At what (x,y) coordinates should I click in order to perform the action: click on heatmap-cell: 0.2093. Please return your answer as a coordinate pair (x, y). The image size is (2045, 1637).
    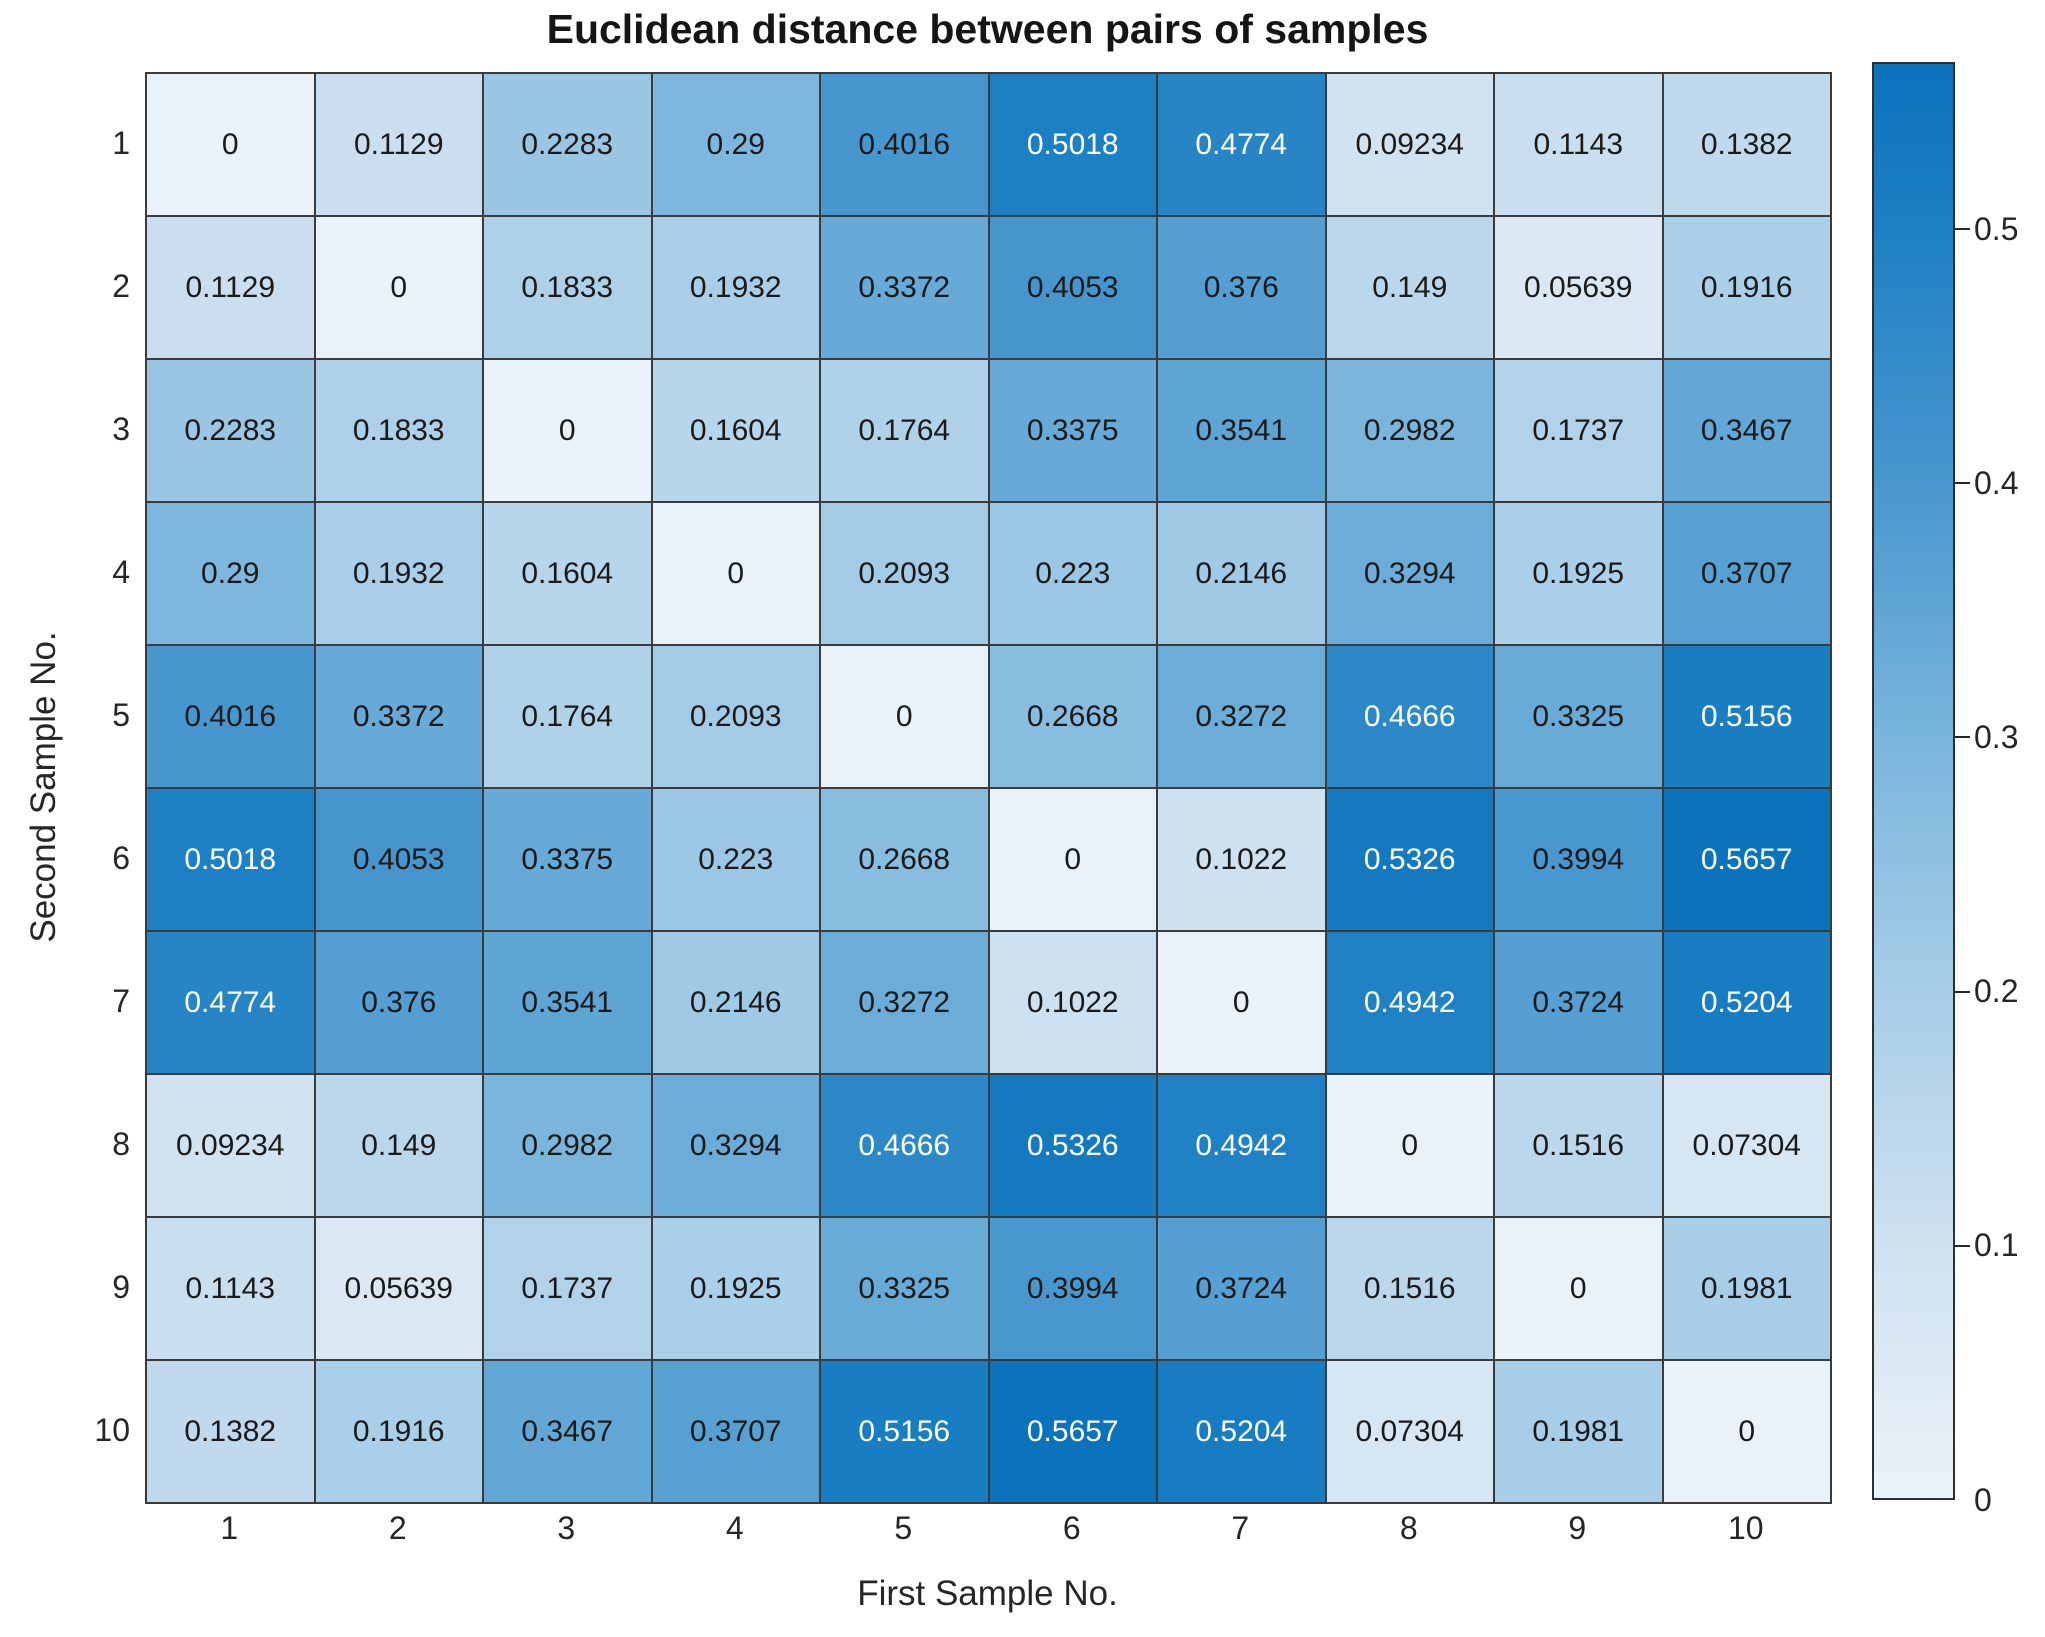
    Looking at the image, I should click on (904, 573).